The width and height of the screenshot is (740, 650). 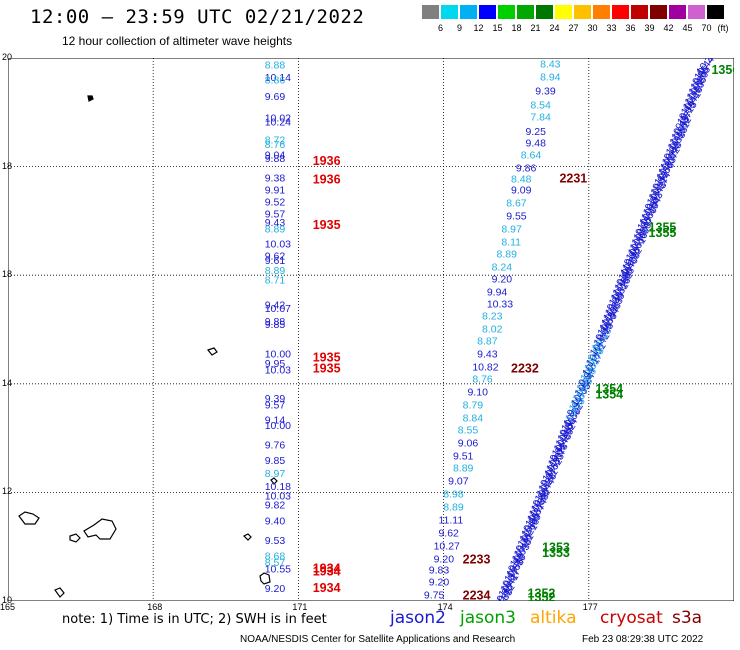 I want to click on swh-value: 9.57, so click(x=275, y=214).